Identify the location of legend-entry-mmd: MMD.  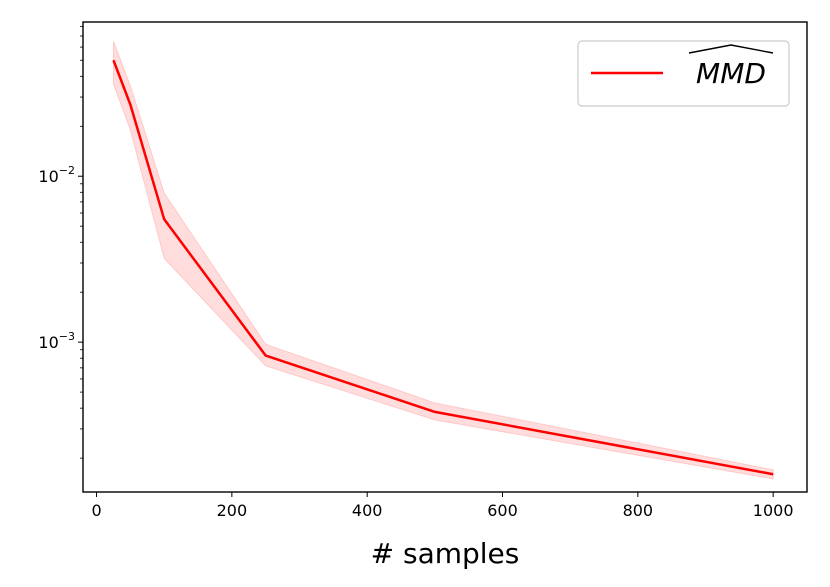
(731, 73).